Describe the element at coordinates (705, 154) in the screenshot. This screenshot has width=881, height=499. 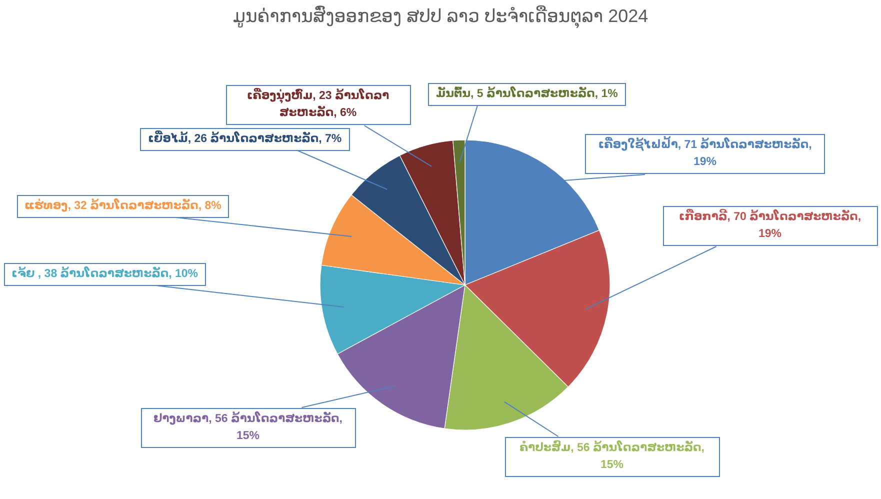
I see `slice-label: ເຄື່ອງໃຊ້ໄຟຟ້າ, 71 ລ້ານໂດລາສະຫະລັດ, 19%` at that location.